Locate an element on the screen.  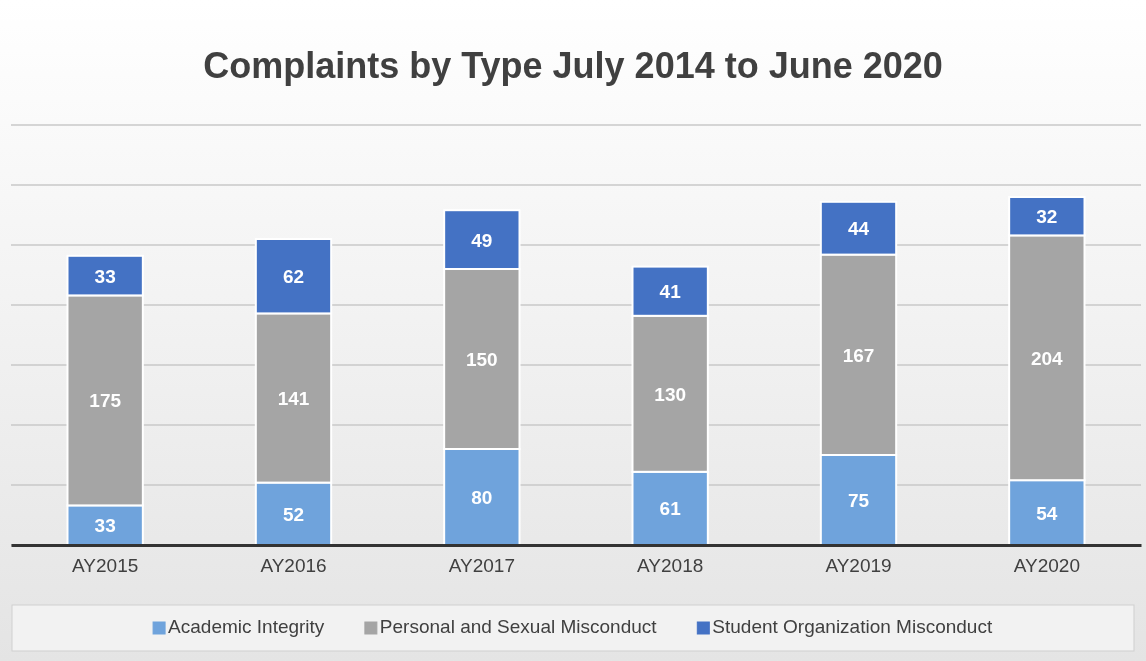
data-label: 49 is located at coordinates (482, 240).